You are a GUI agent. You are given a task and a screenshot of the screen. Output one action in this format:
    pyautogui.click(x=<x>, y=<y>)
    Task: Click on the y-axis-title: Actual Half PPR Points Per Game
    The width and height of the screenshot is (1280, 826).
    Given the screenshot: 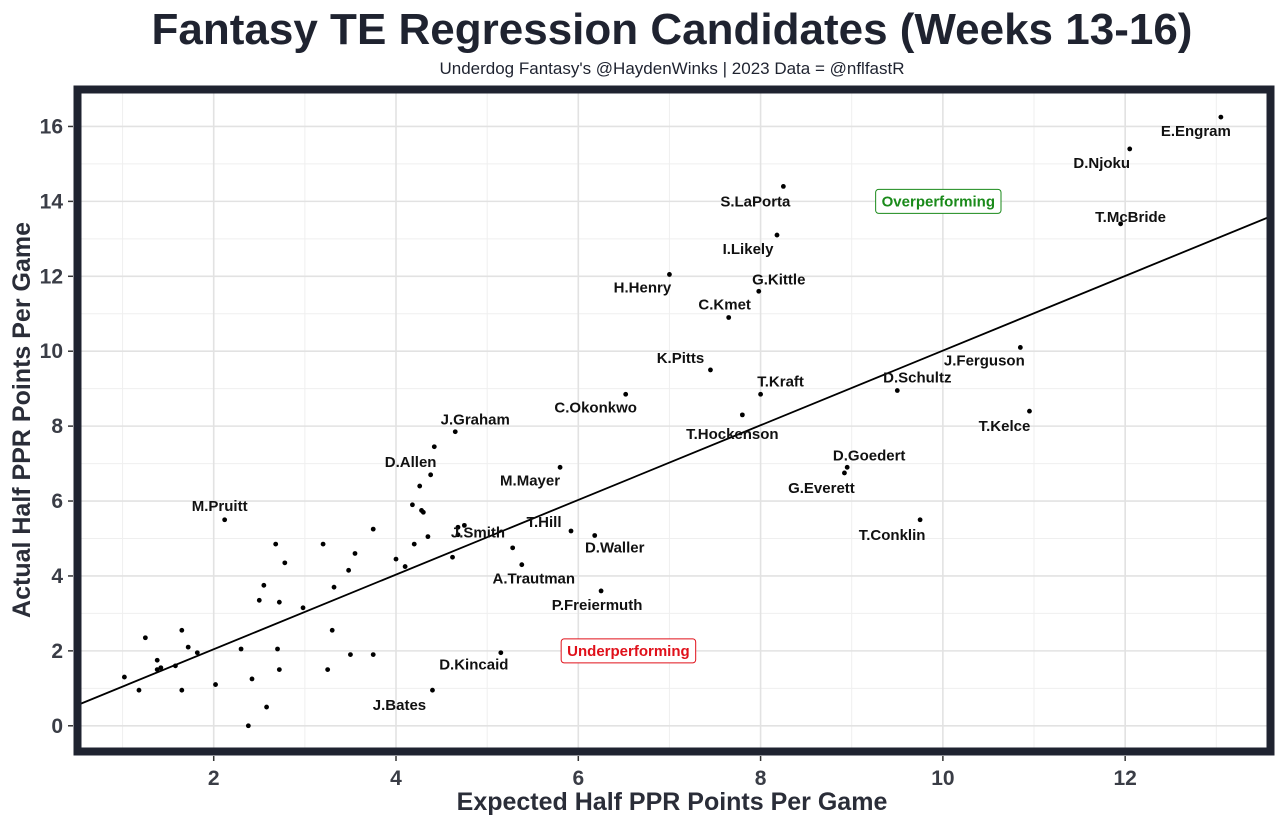 What is the action you would take?
    pyautogui.click(x=22, y=420)
    